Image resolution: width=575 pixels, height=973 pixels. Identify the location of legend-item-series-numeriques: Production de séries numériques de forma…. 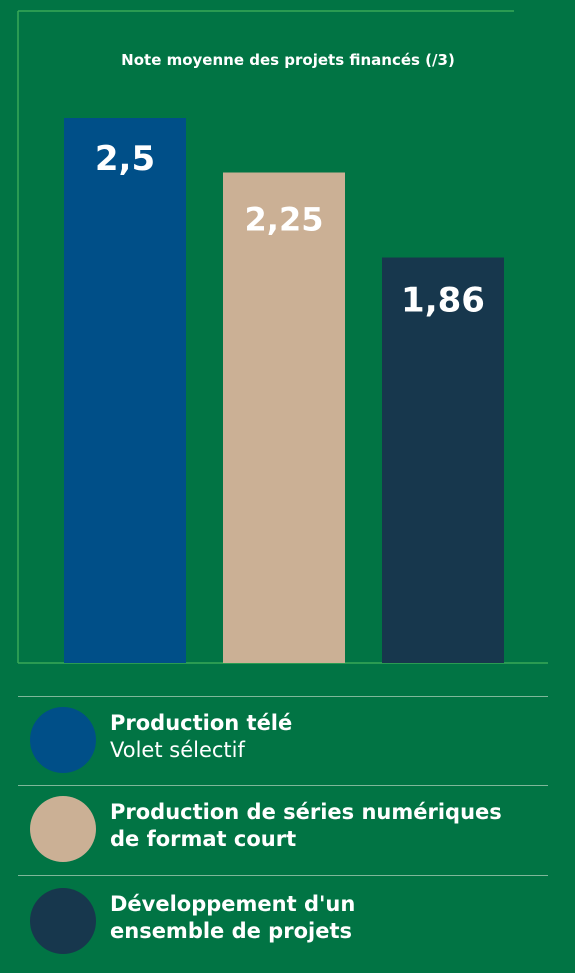
(287, 839).